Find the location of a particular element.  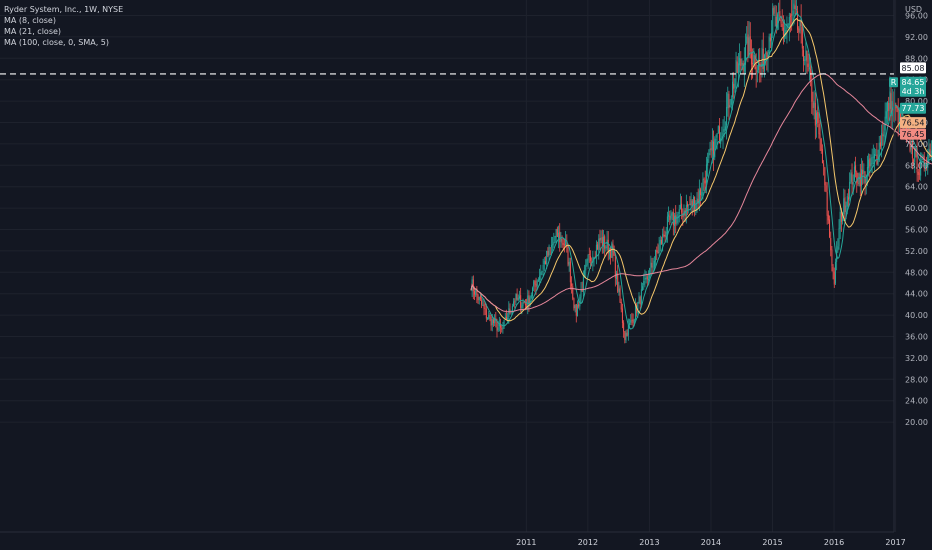

price-tick-label: 68.00 is located at coordinates (916, 165).